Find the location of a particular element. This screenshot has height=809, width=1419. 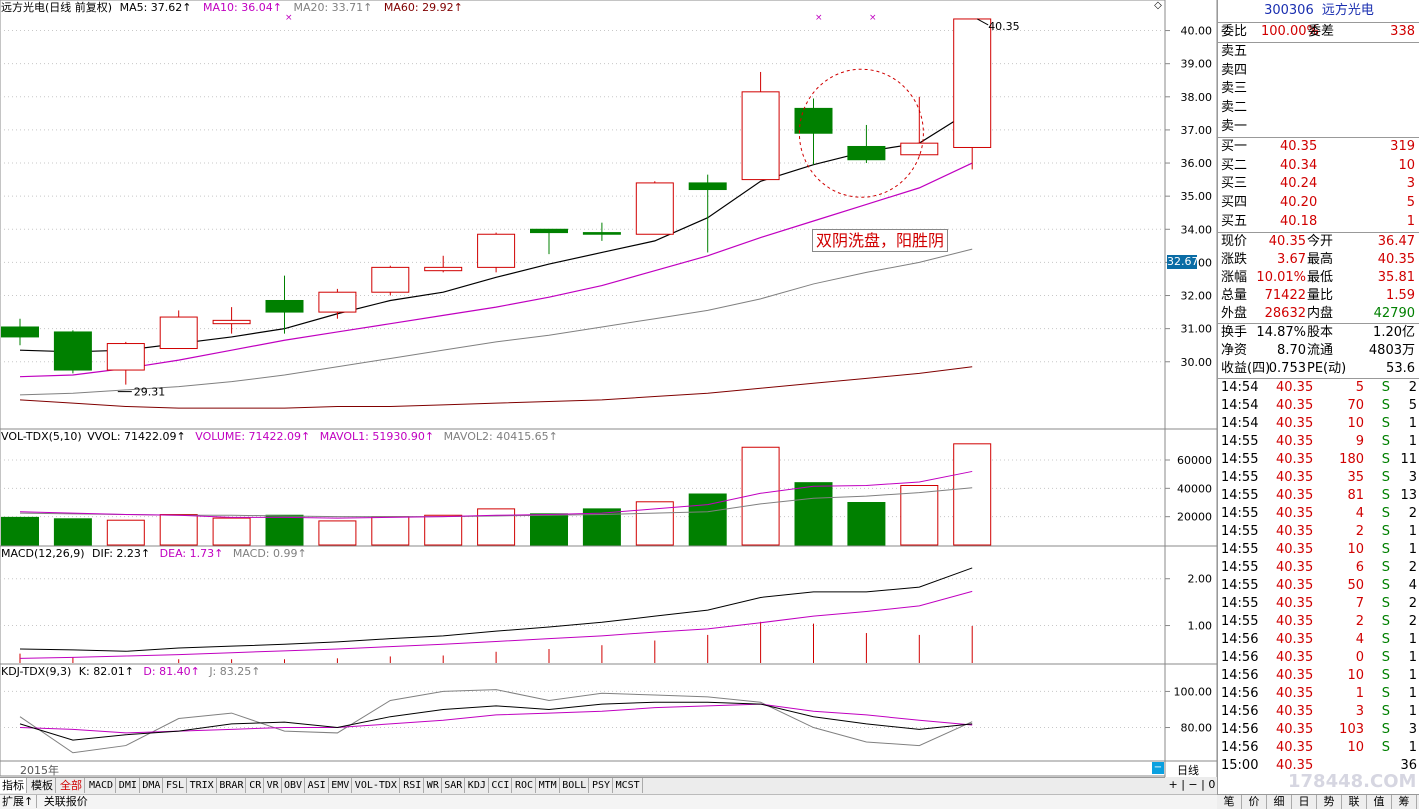

tick-volume: 2 is located at coordinates (1359, 621).